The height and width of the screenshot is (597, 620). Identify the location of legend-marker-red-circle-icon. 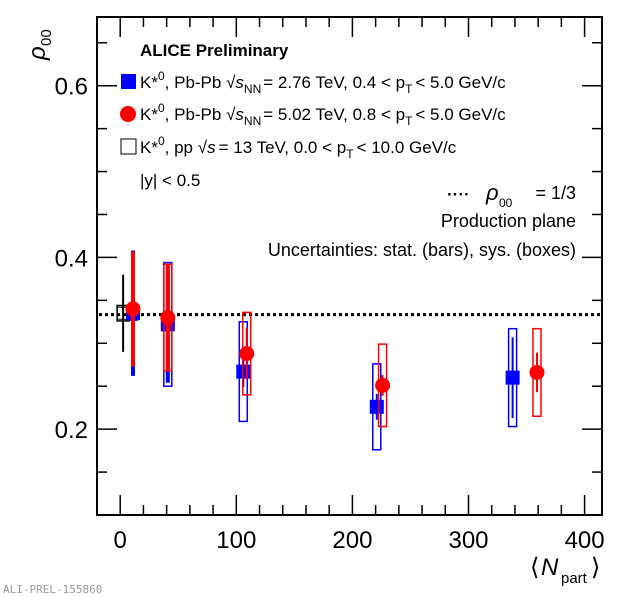
(128, 114).